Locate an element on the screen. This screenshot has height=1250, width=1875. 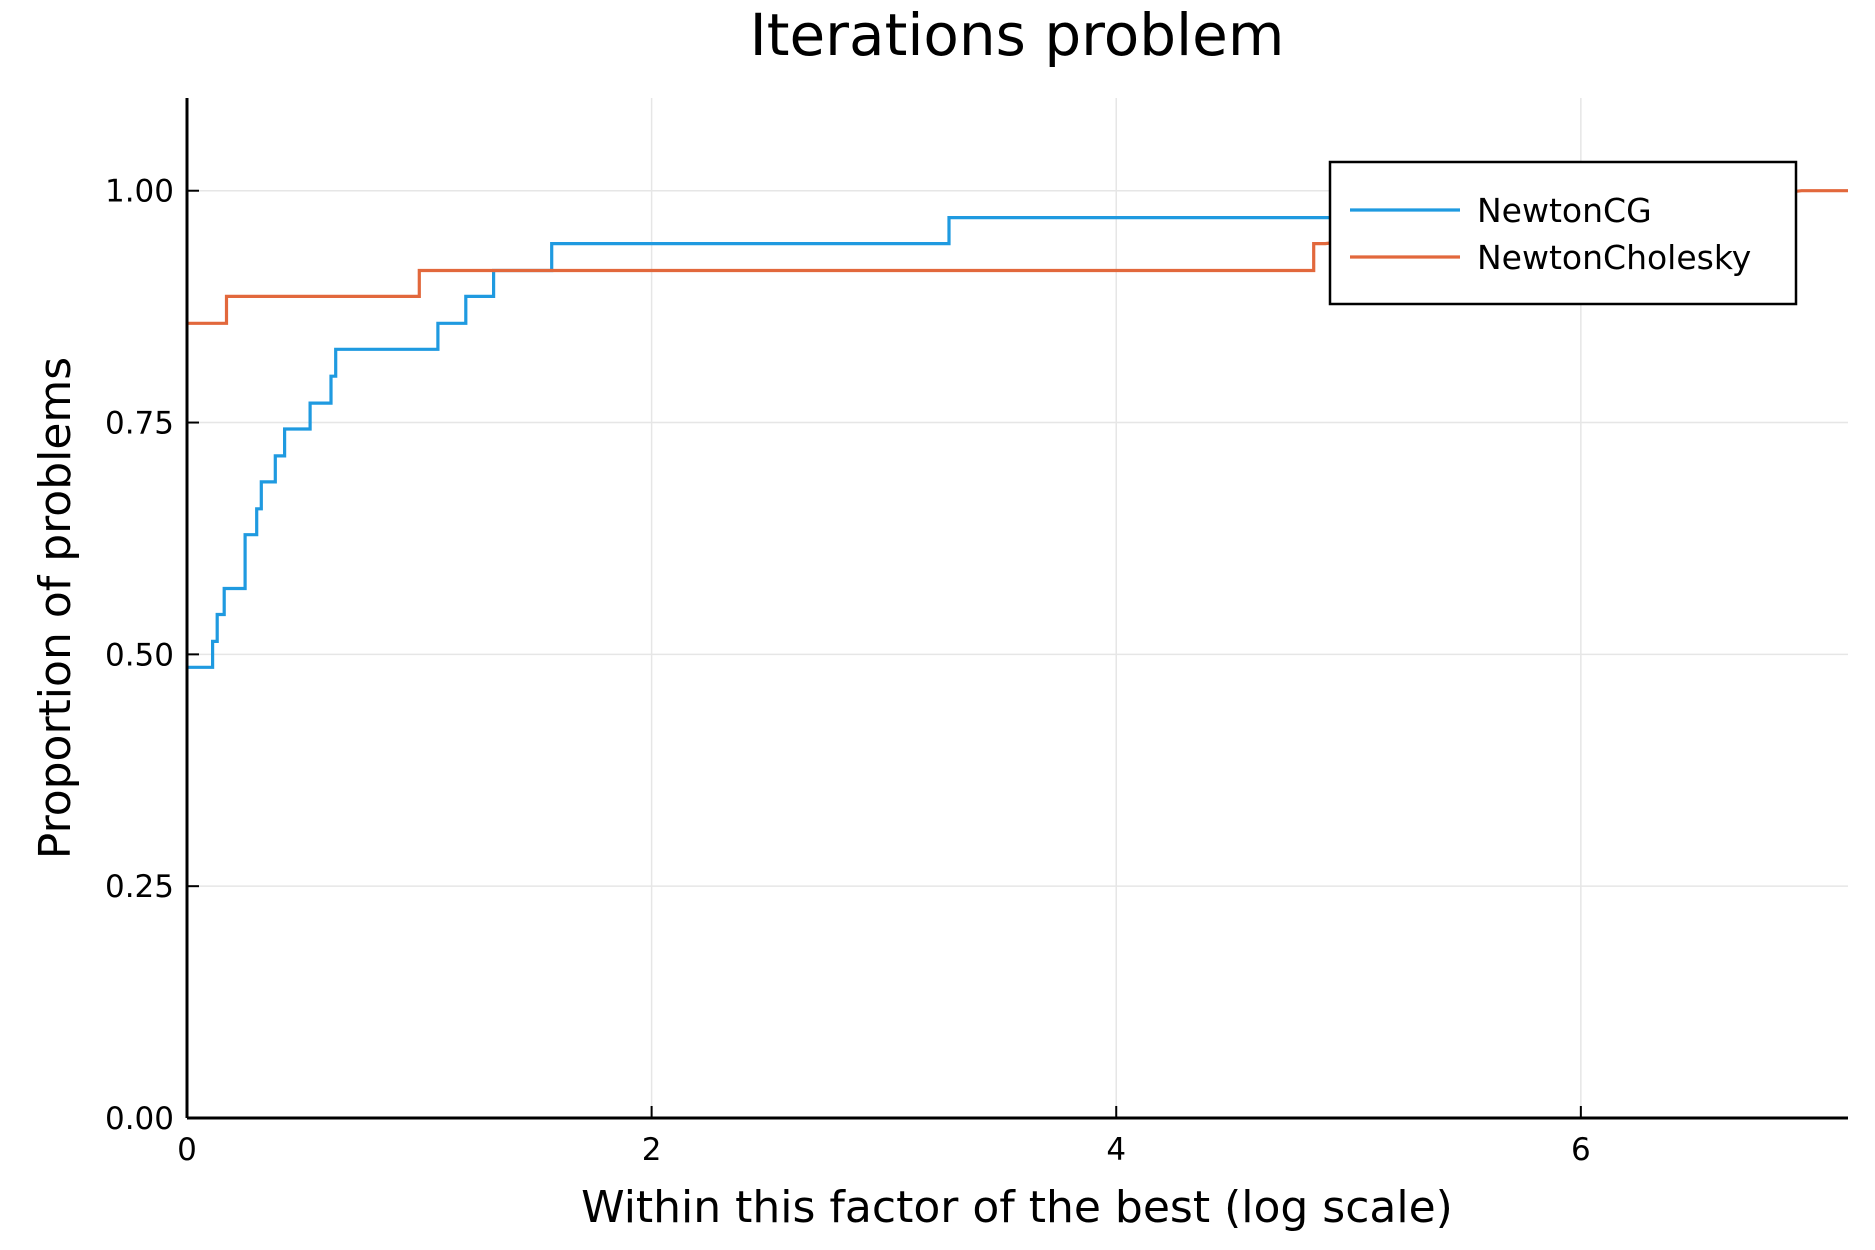
x-tick-label: 4 is located at coordinates (1116, 1150).